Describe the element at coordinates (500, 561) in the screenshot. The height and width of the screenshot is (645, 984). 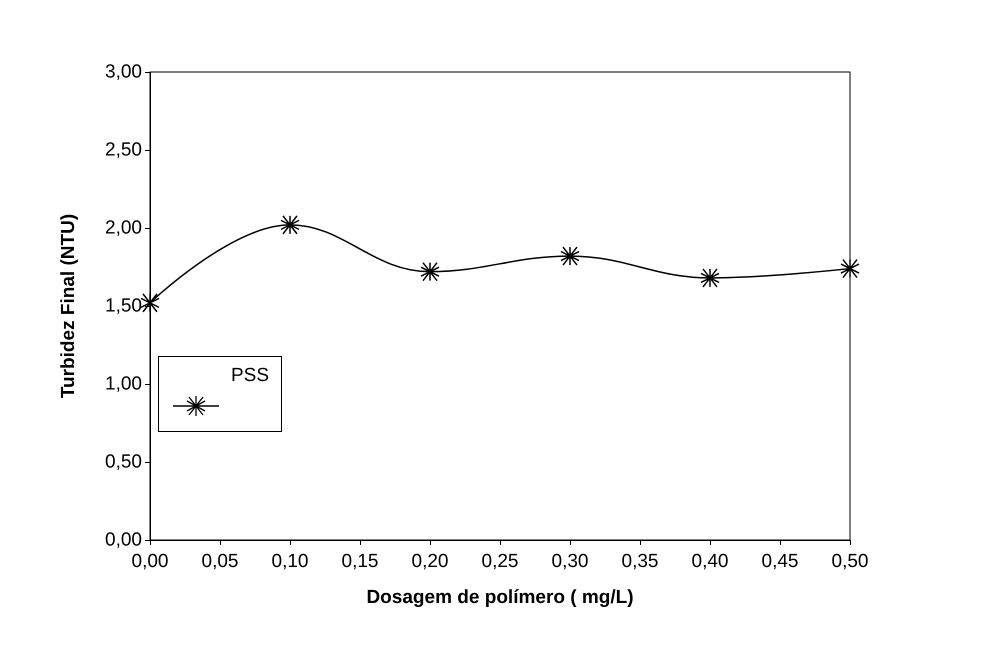
I see `x-tick-label: 0,25` at that location.